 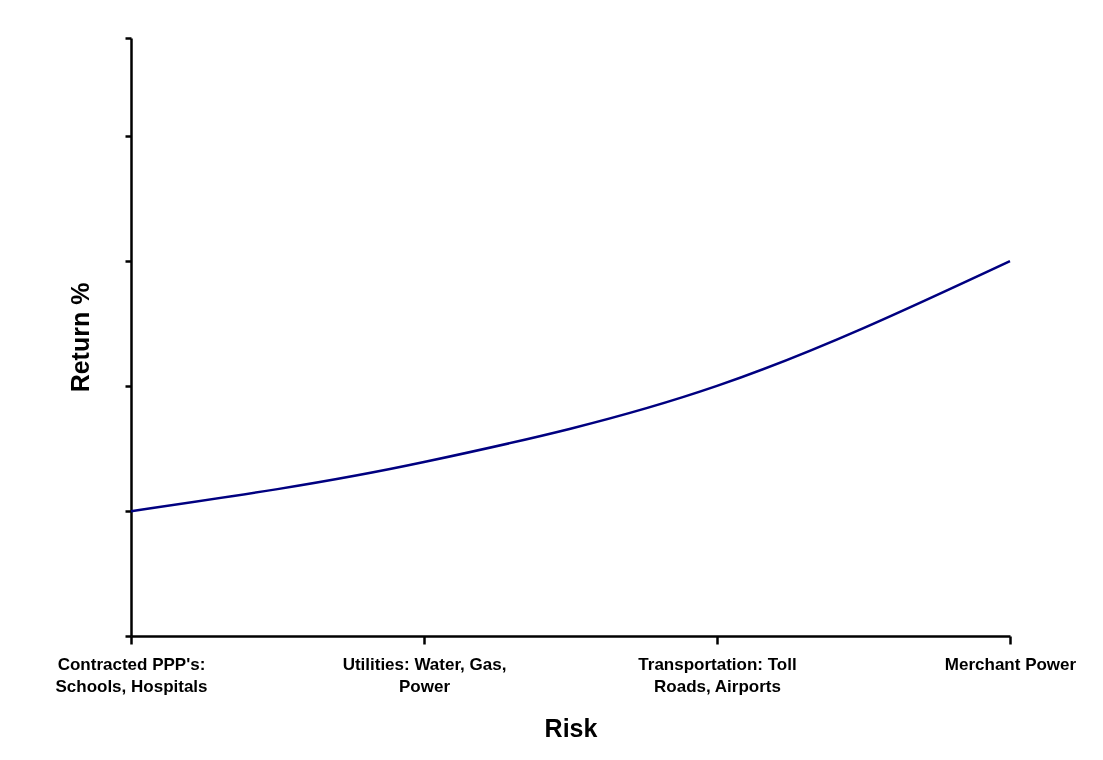 I want to click on x-tick-label: Utilities: Water, Gas, Power, so click(x=424, y=675).